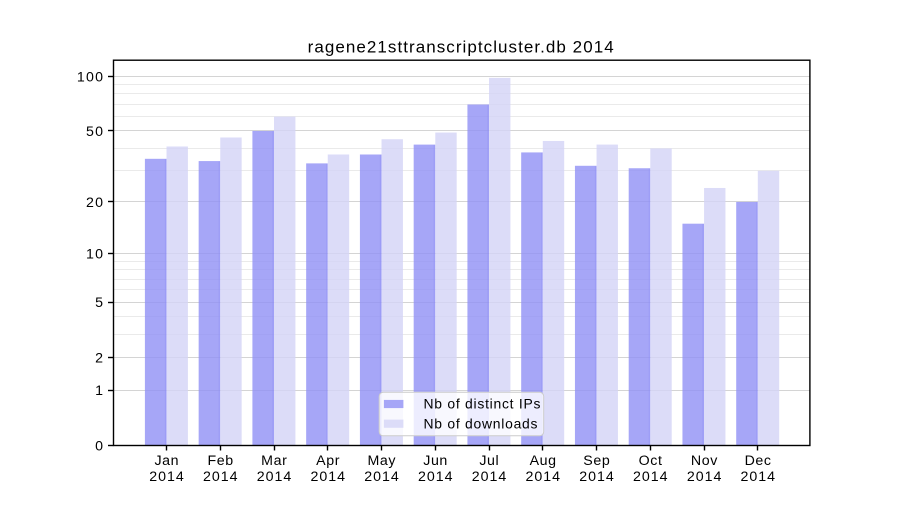  I want to click on svg-text: May, so click(381, 461).